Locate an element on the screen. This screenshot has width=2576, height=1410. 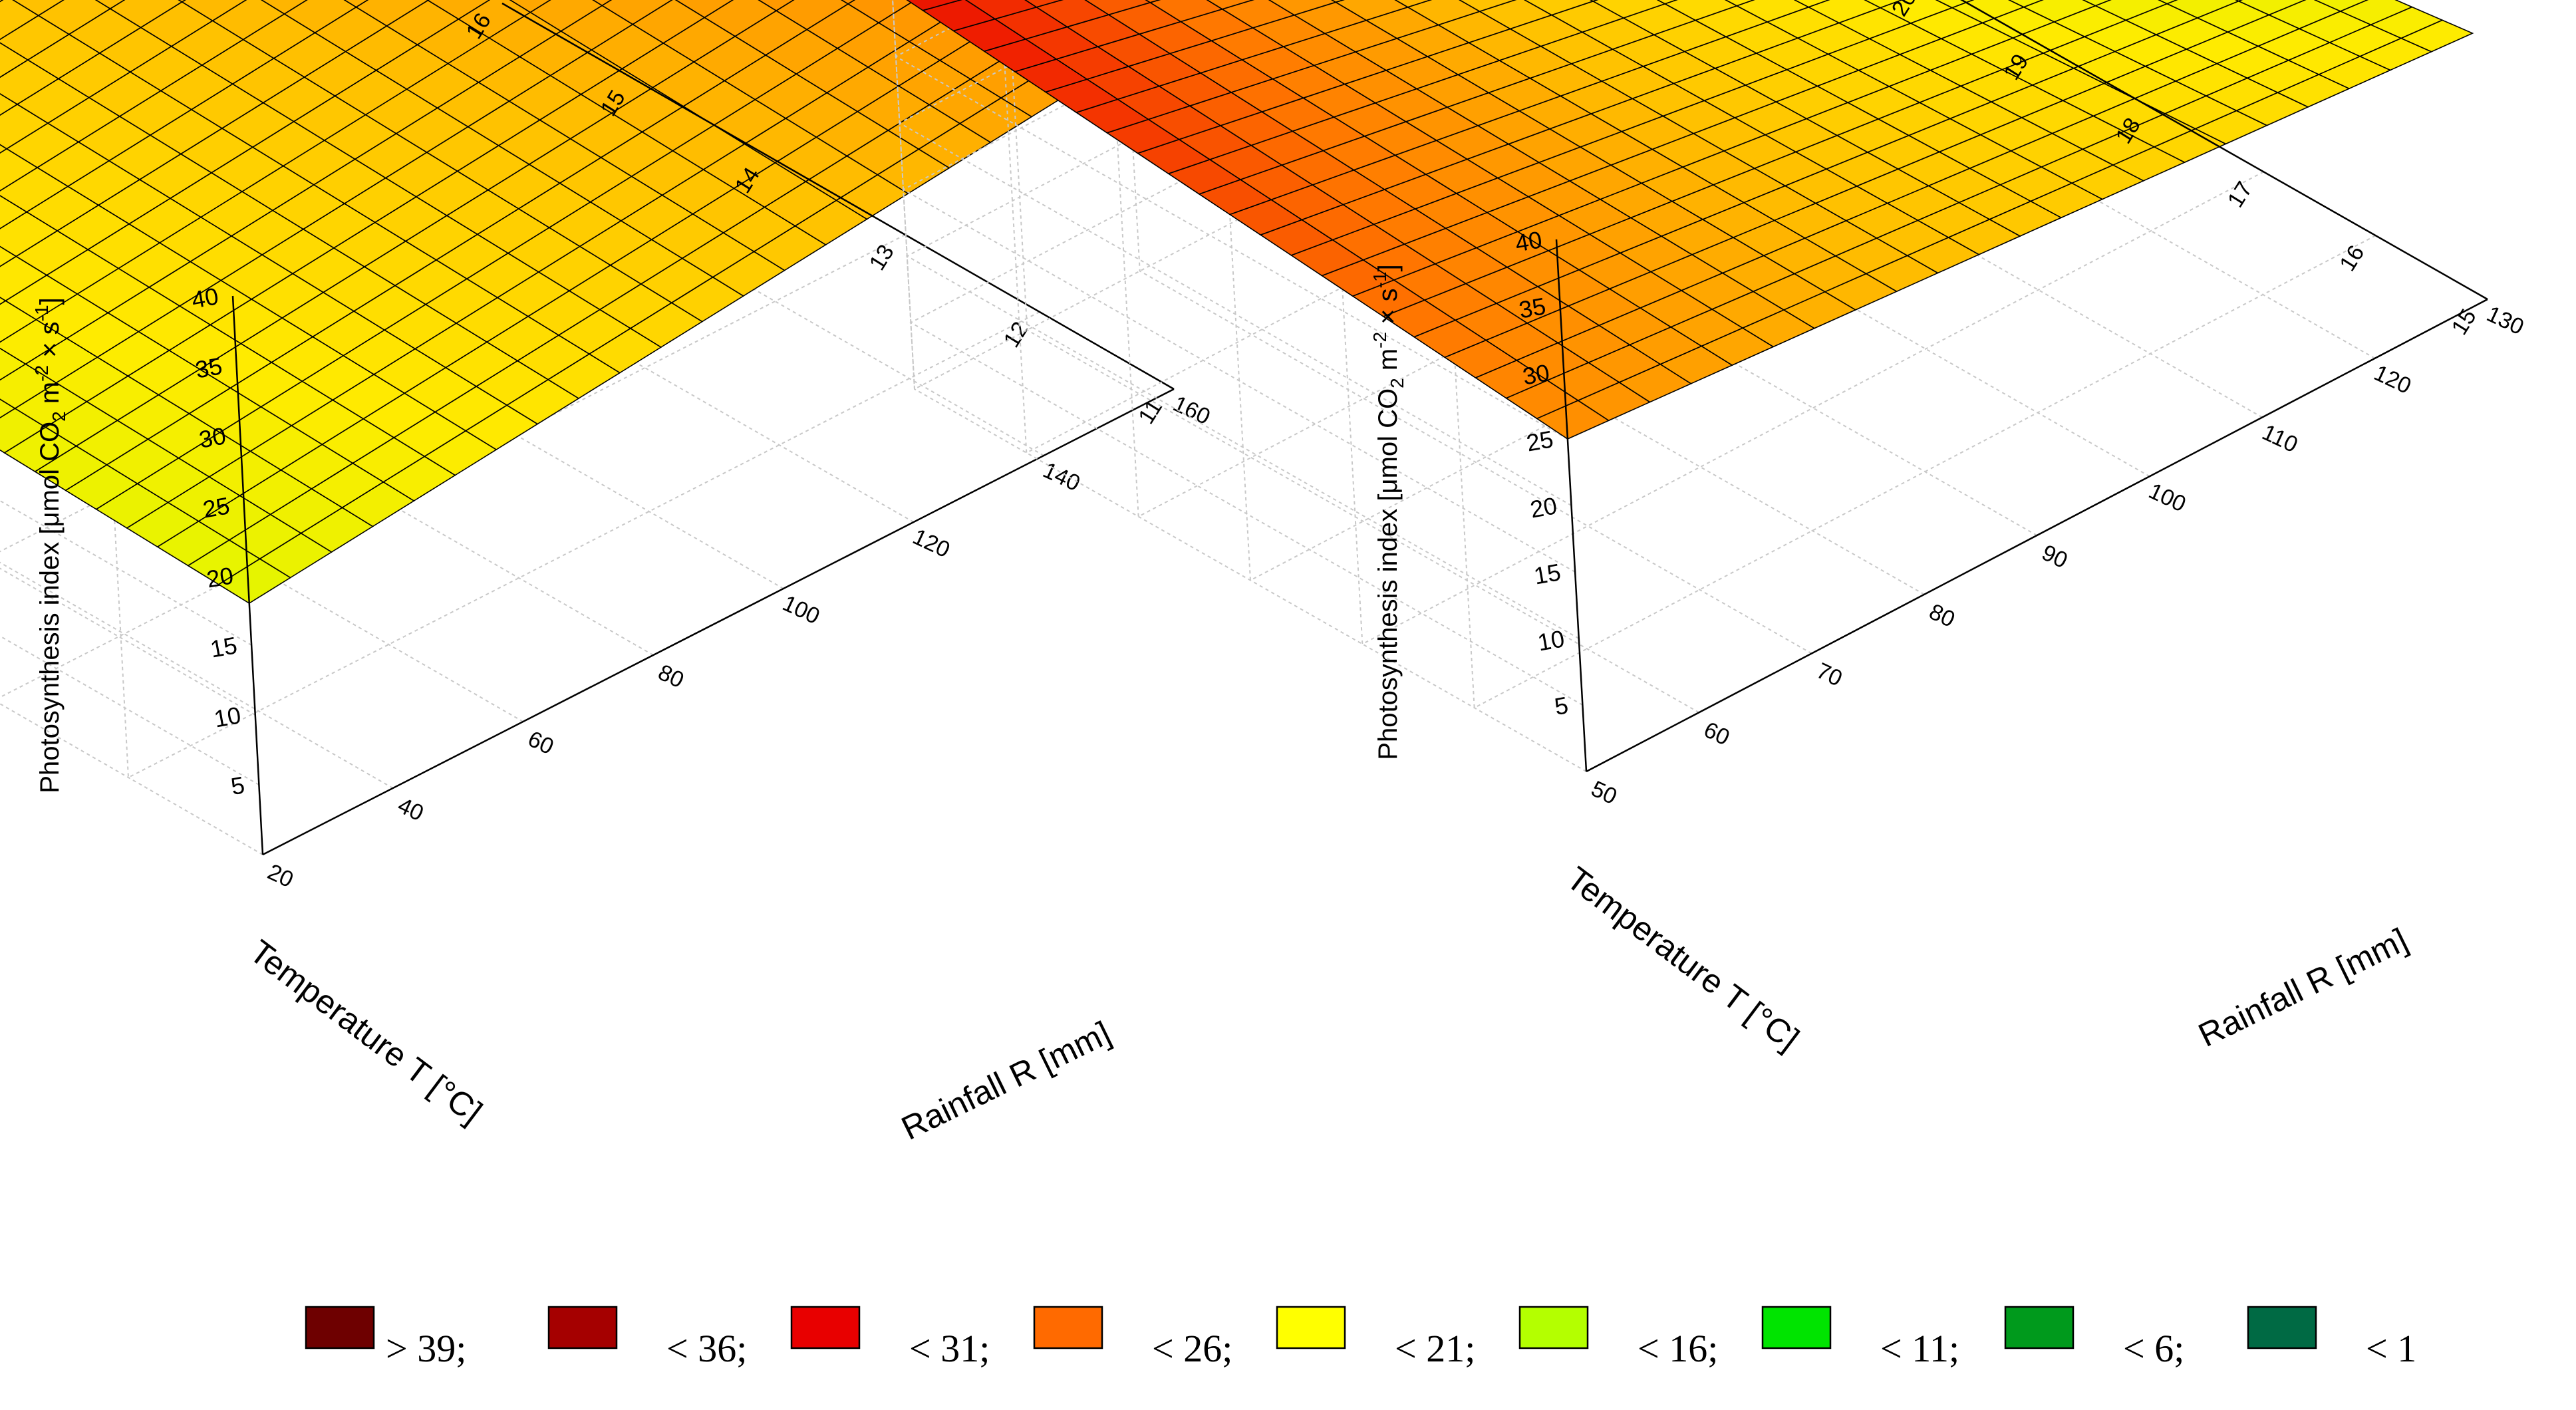
legend-label: < 31; is located at coordinates (950, 1348).